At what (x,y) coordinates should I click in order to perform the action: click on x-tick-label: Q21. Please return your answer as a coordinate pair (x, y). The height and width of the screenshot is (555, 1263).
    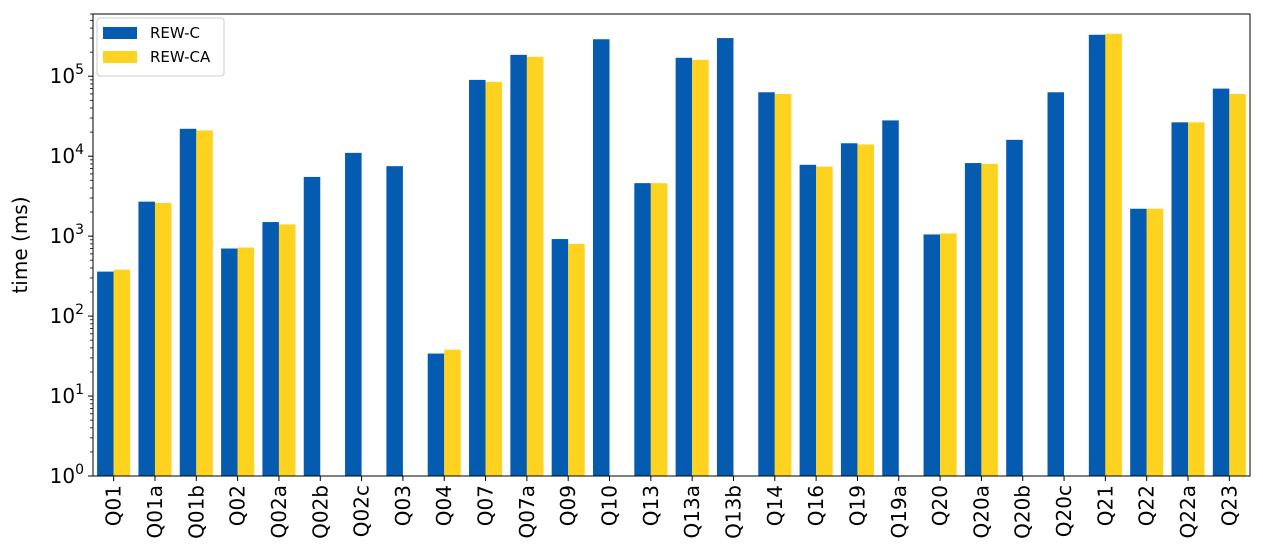
    Looking at the image, I should click on (1105, 505).